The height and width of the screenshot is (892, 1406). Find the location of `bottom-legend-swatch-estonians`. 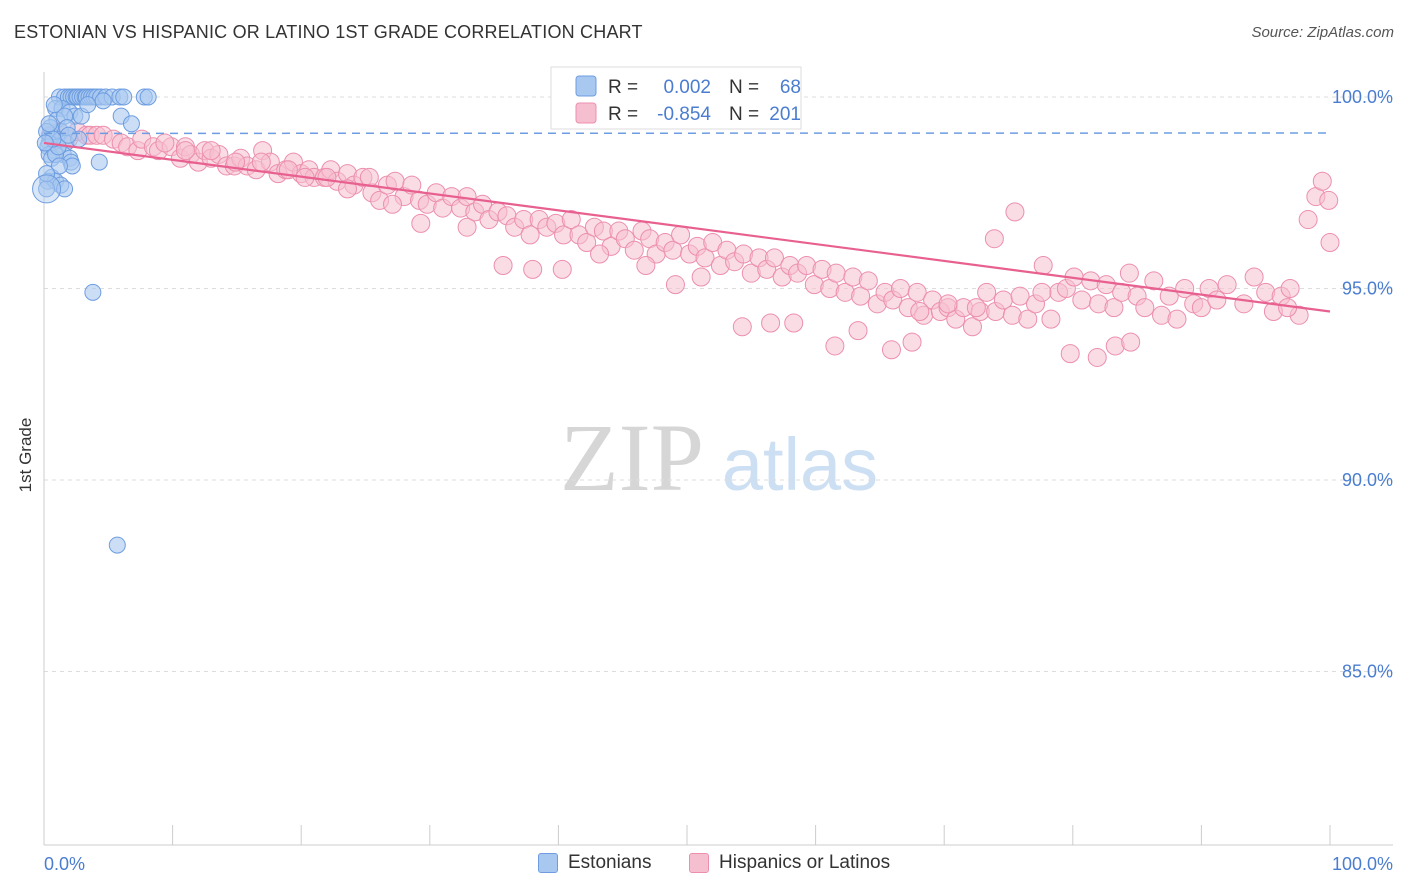

bottom-legend-swatch-estonians is located at coordinates (548, 863).